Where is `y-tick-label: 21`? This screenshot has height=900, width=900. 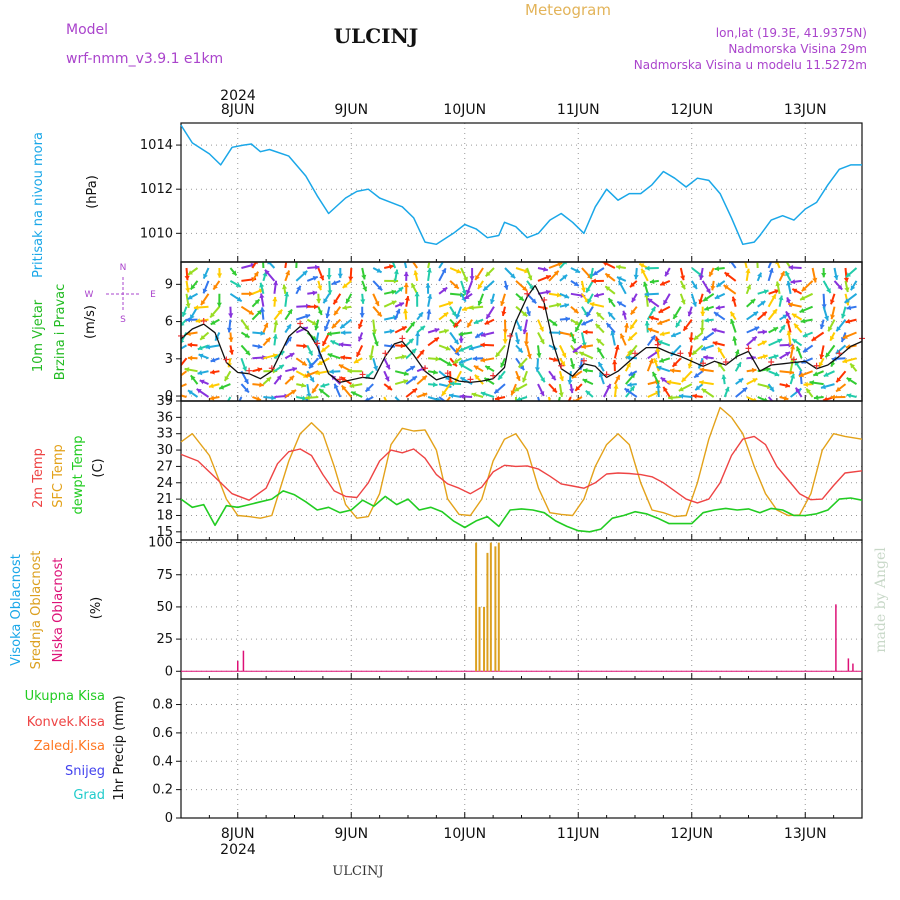 y-tick-label: 21 is located at coordinates (164, 499).